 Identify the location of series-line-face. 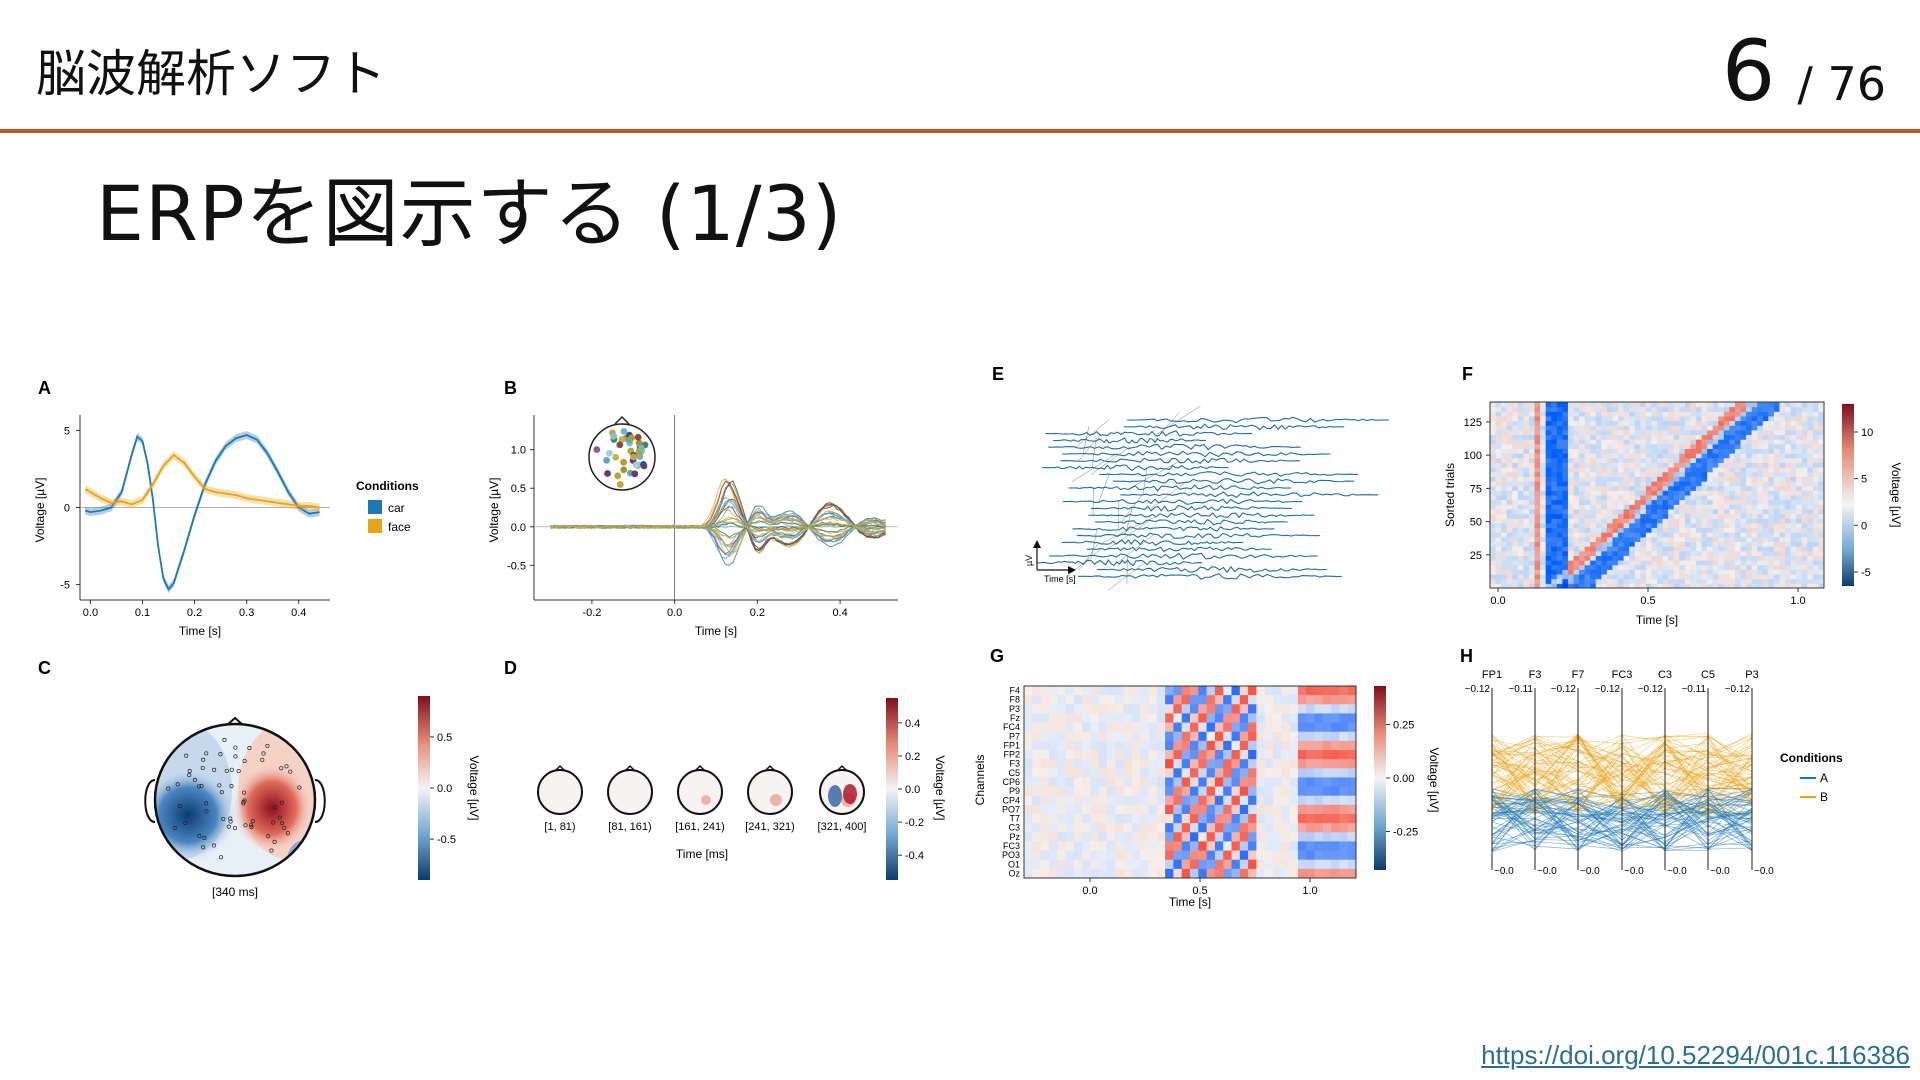
(202, 481).